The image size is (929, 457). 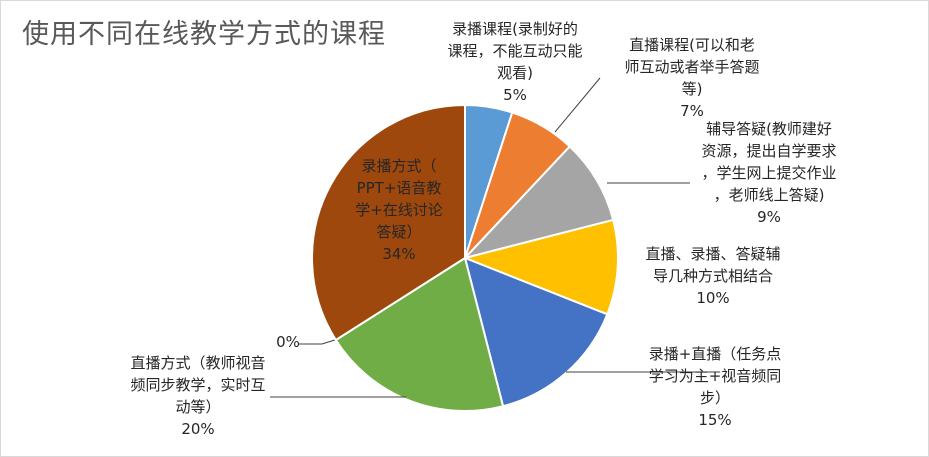 I want to click on data-label-text: 直播课程(可以和老, so click(x=692, y=45).